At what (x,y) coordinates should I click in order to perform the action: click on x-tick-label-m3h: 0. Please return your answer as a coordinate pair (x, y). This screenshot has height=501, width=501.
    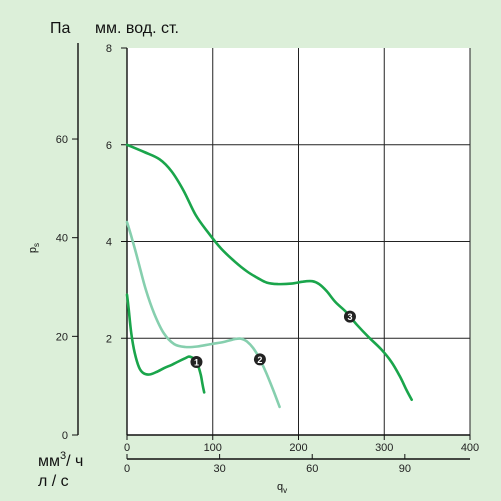
    Looking at the image, I should click on (127, 448).